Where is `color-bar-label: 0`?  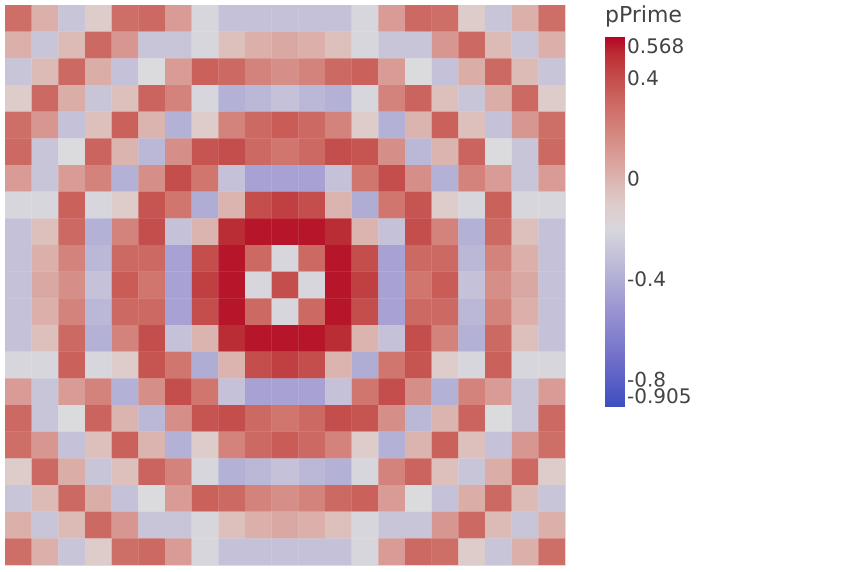
color-bar-label: 0 is located at coordinates (633, 178).